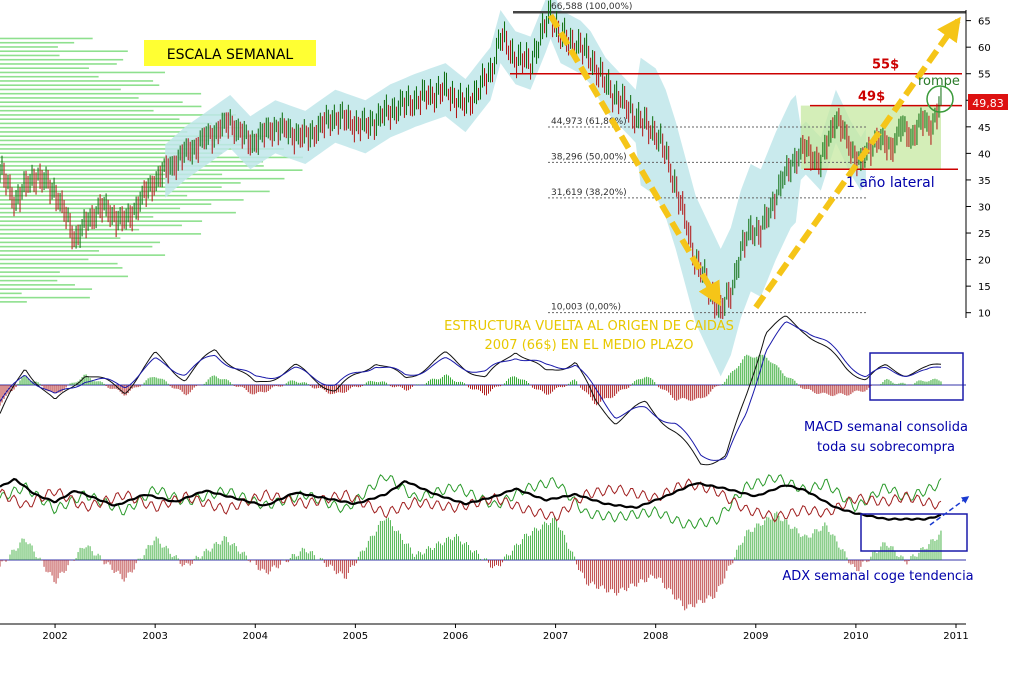  What do you see at coordinates (505, 633) in the screenshot?
I see `time-axis-ticks: 2002 2003 2004 2005 2006 2007 2008 2009 2010 2011` at bounding box center [505, 633].